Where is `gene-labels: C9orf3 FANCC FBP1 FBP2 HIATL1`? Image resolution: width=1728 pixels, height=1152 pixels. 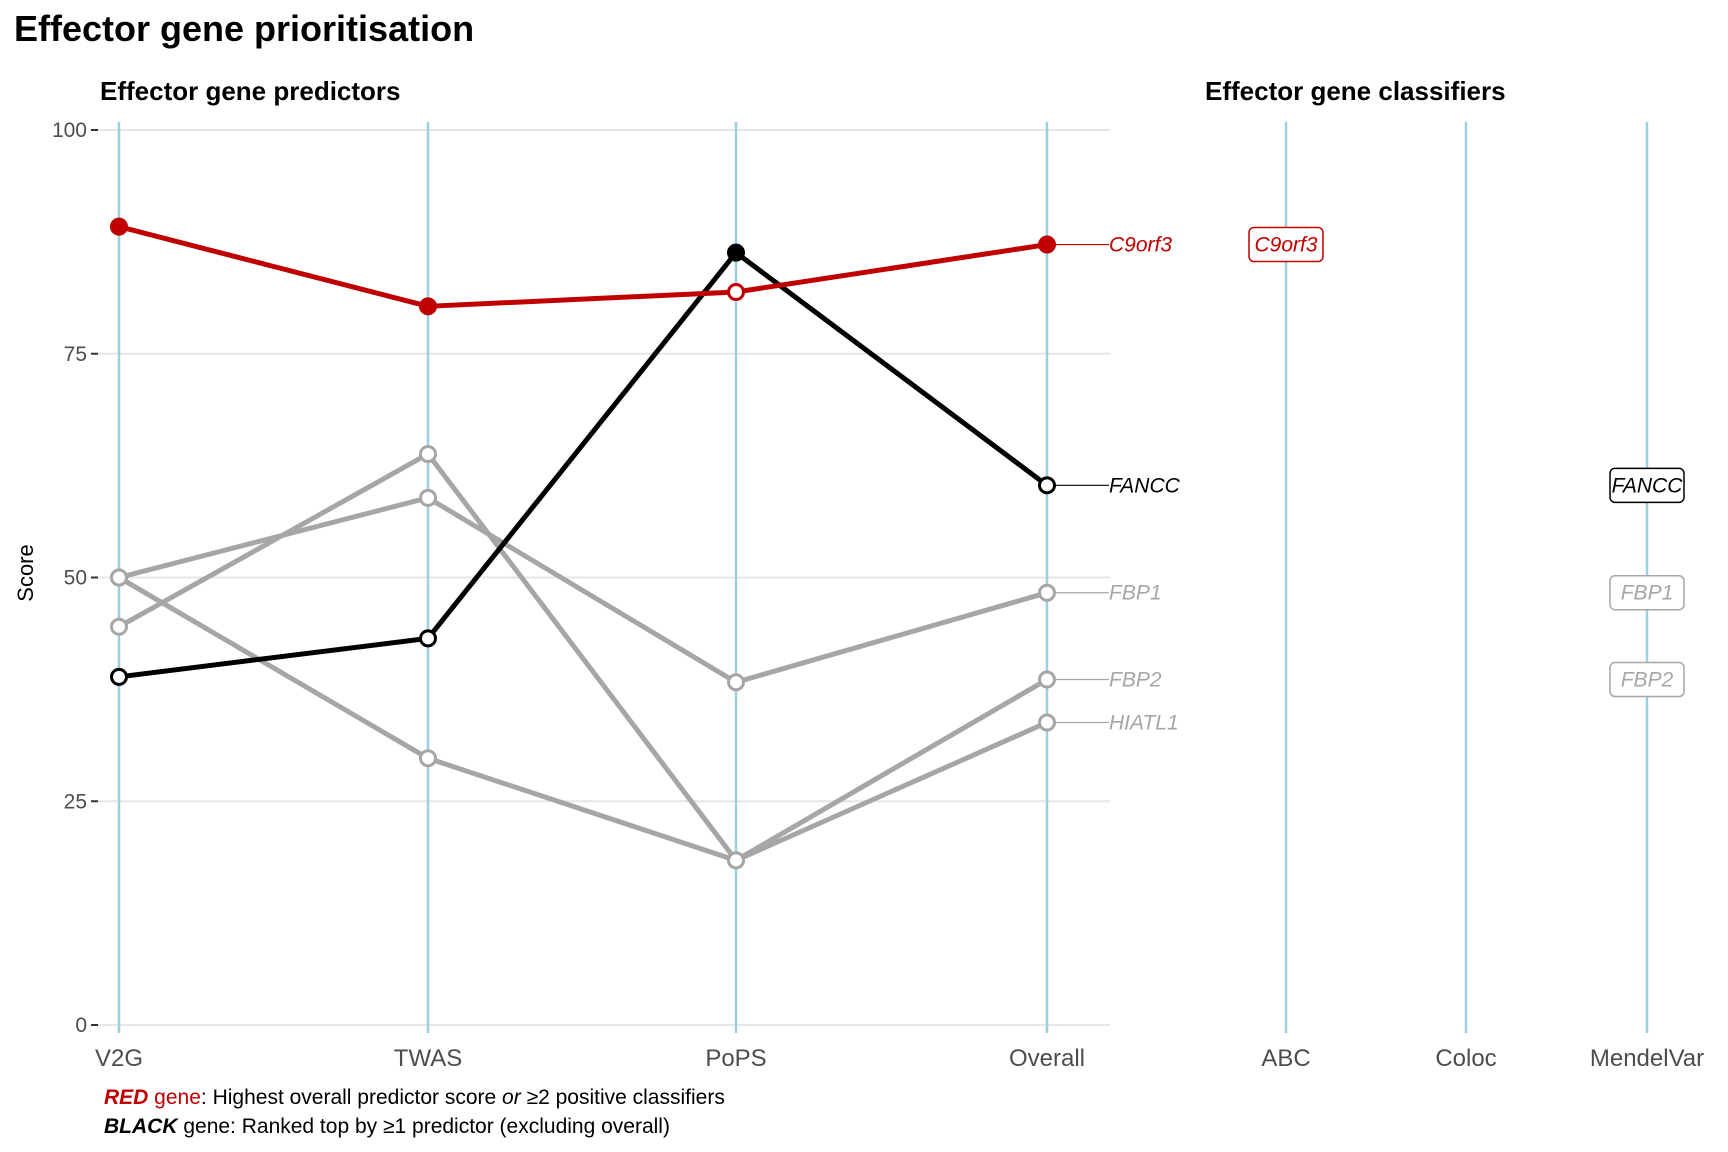
gene-labels: C9orf3 FANCC FBP1 FBP2 HIATL1 is located at coordinates (1118, 484).